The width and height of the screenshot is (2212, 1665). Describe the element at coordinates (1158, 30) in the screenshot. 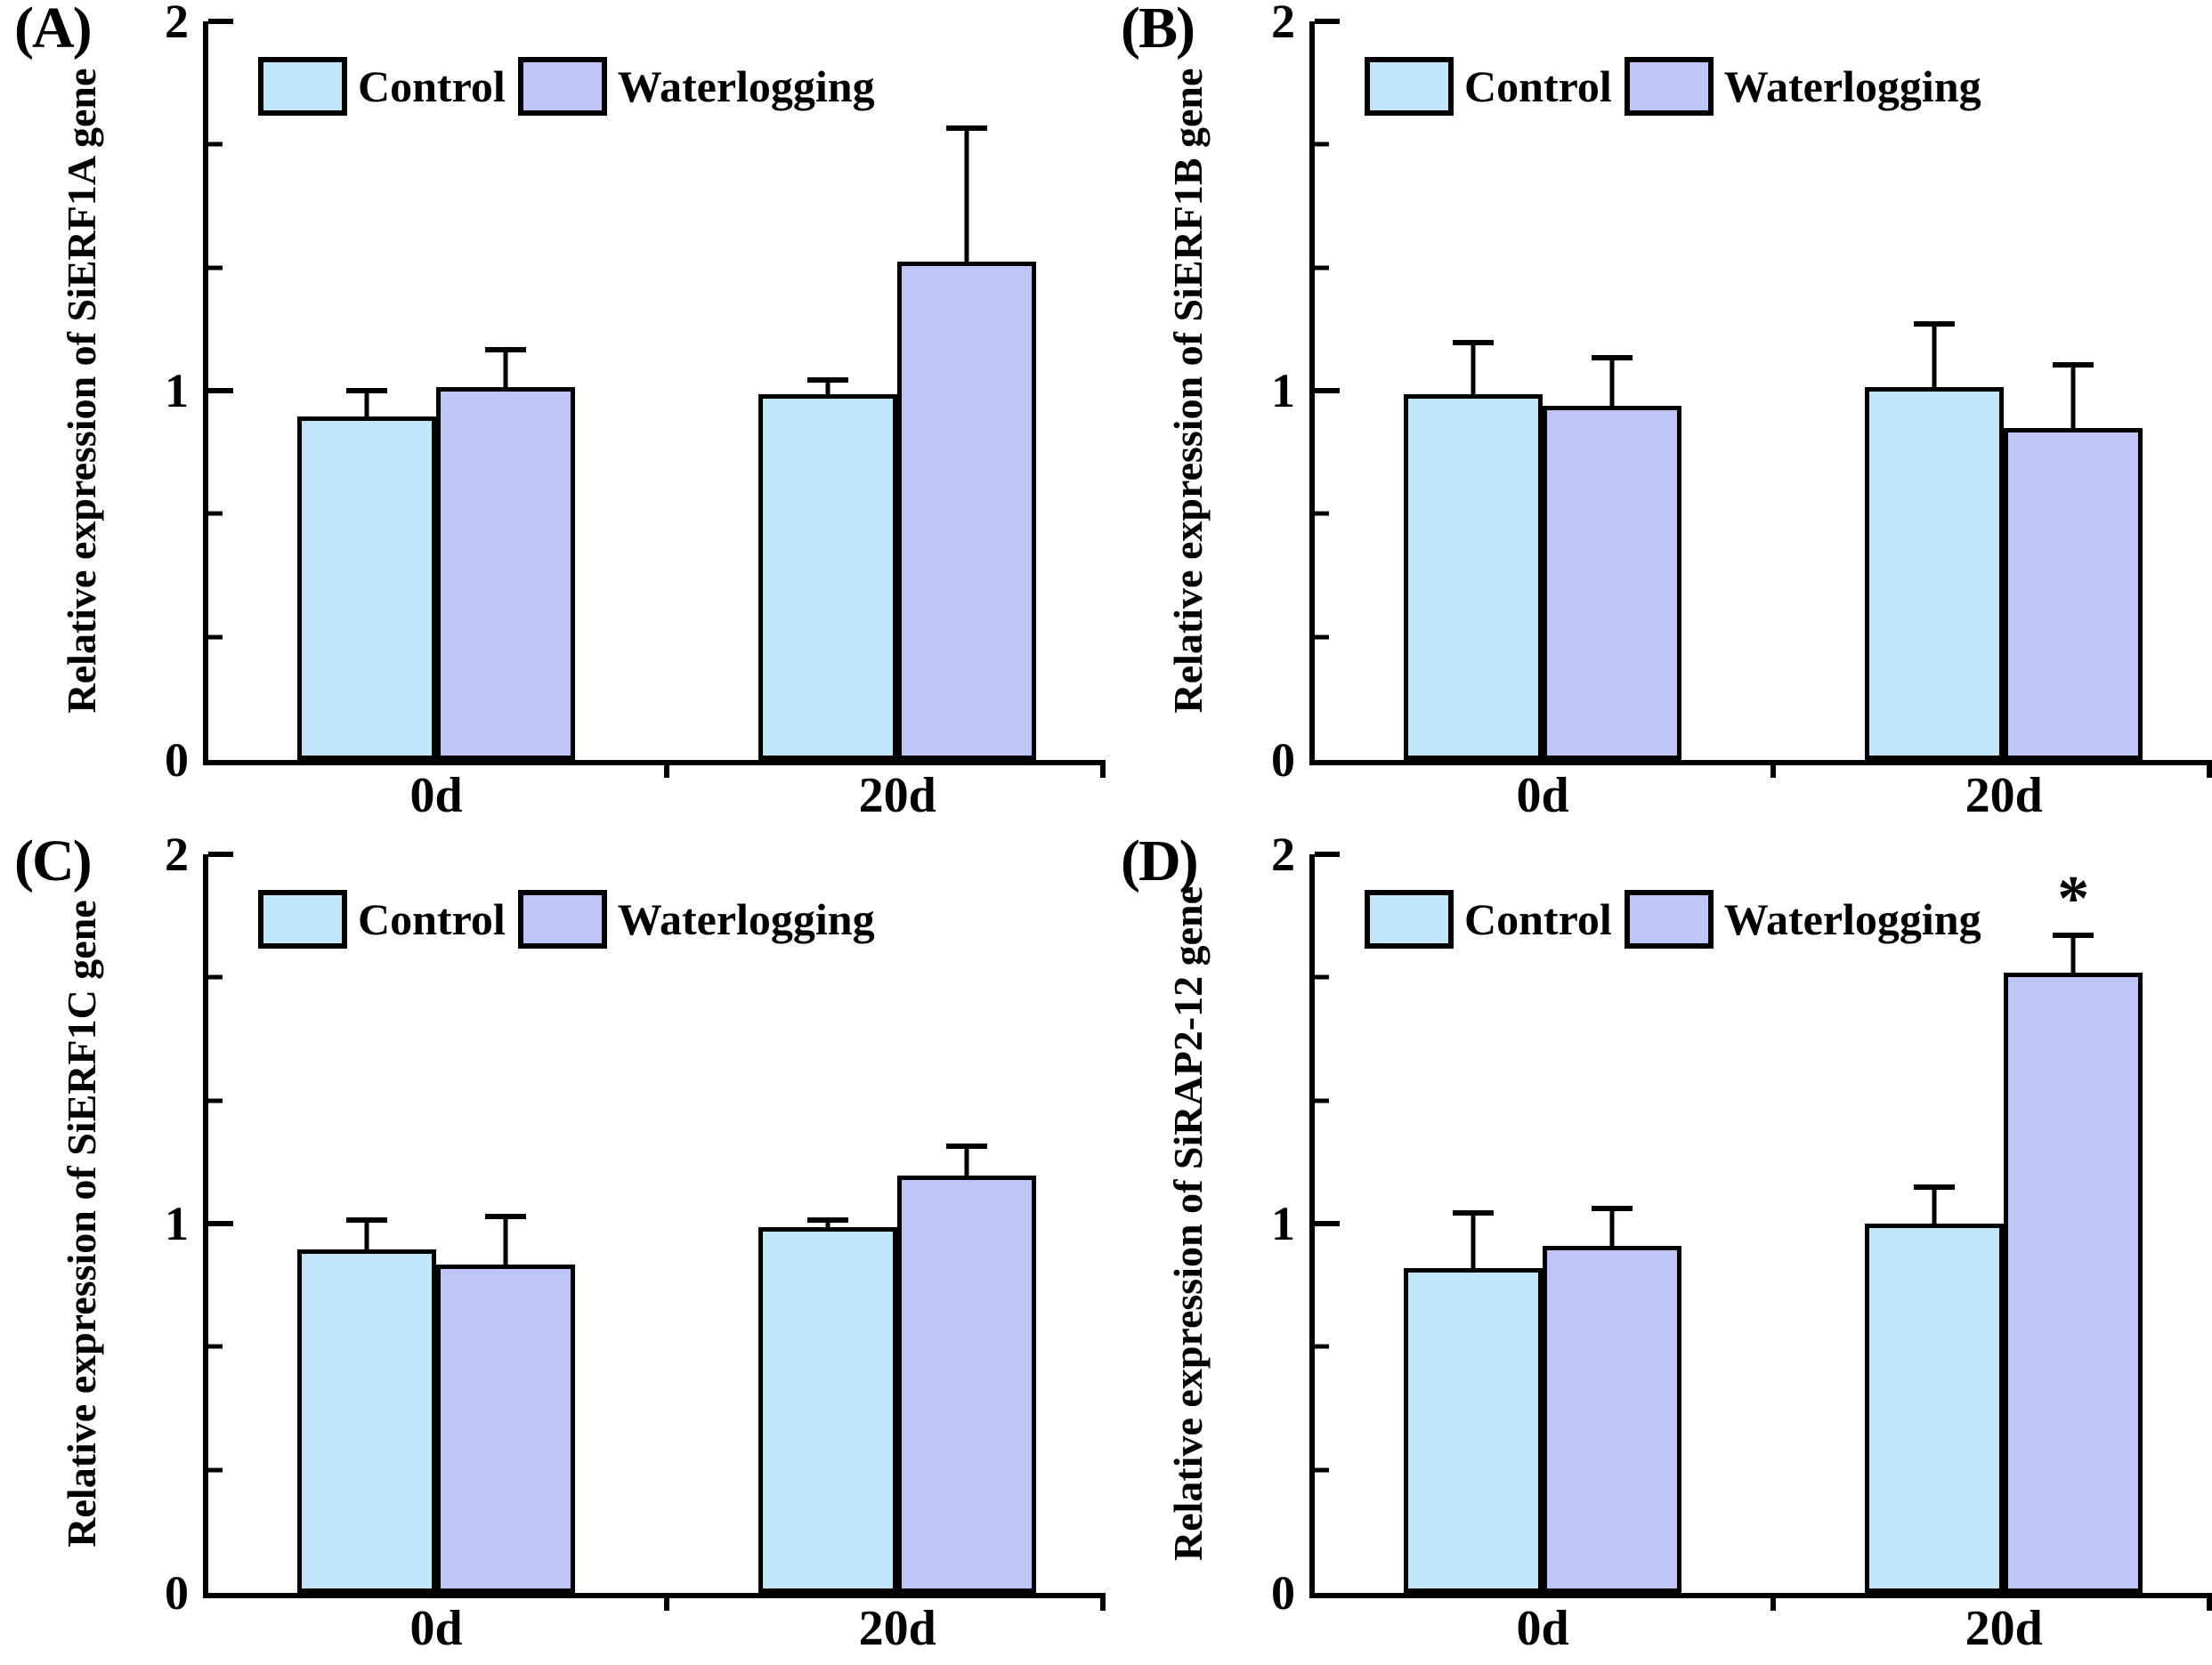

I see `panel-b-letter: (B)` at that location.